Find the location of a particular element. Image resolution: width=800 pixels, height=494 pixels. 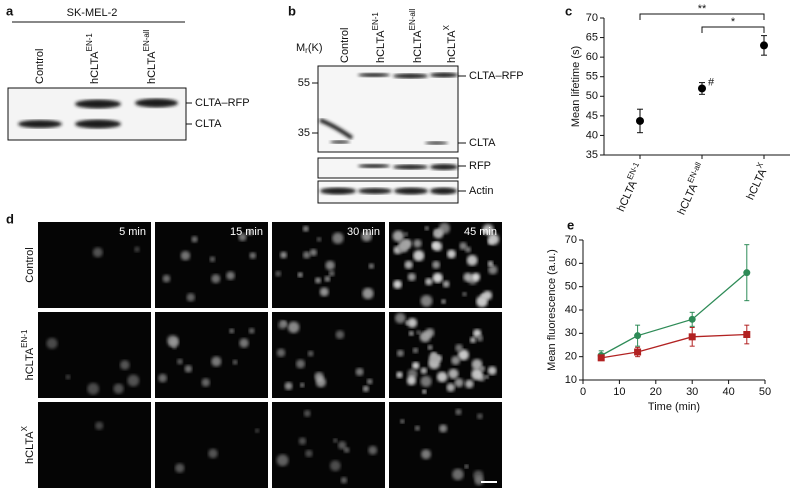

time-label: 30 min is located at coordinates (363, 232).